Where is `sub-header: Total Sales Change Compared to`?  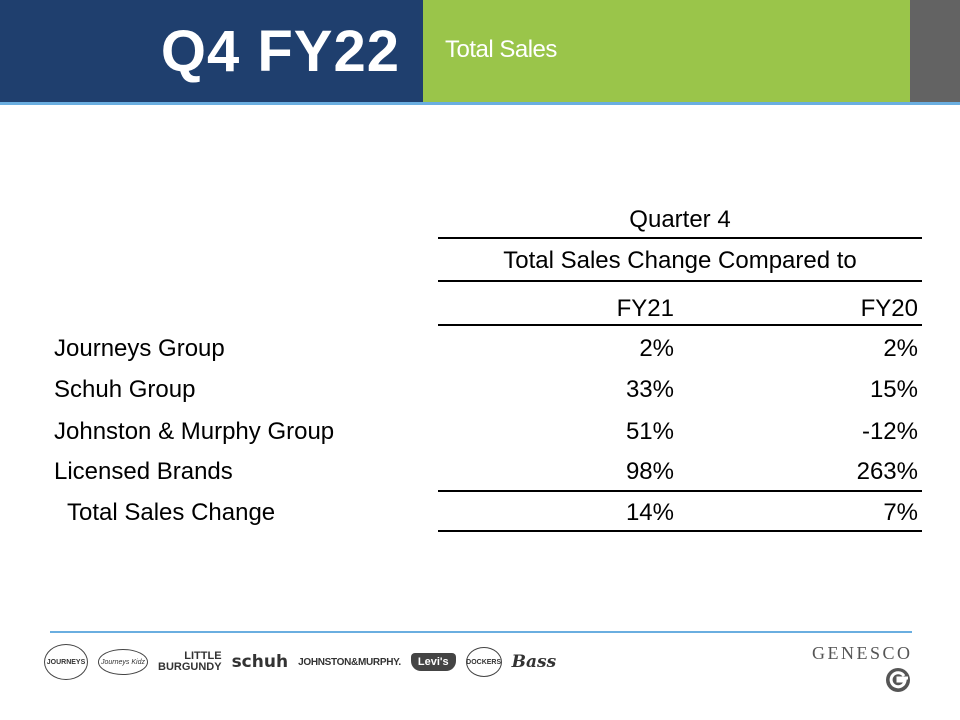 sub-header: Total Sales Change Compared to is located at coordinates (680, 260).